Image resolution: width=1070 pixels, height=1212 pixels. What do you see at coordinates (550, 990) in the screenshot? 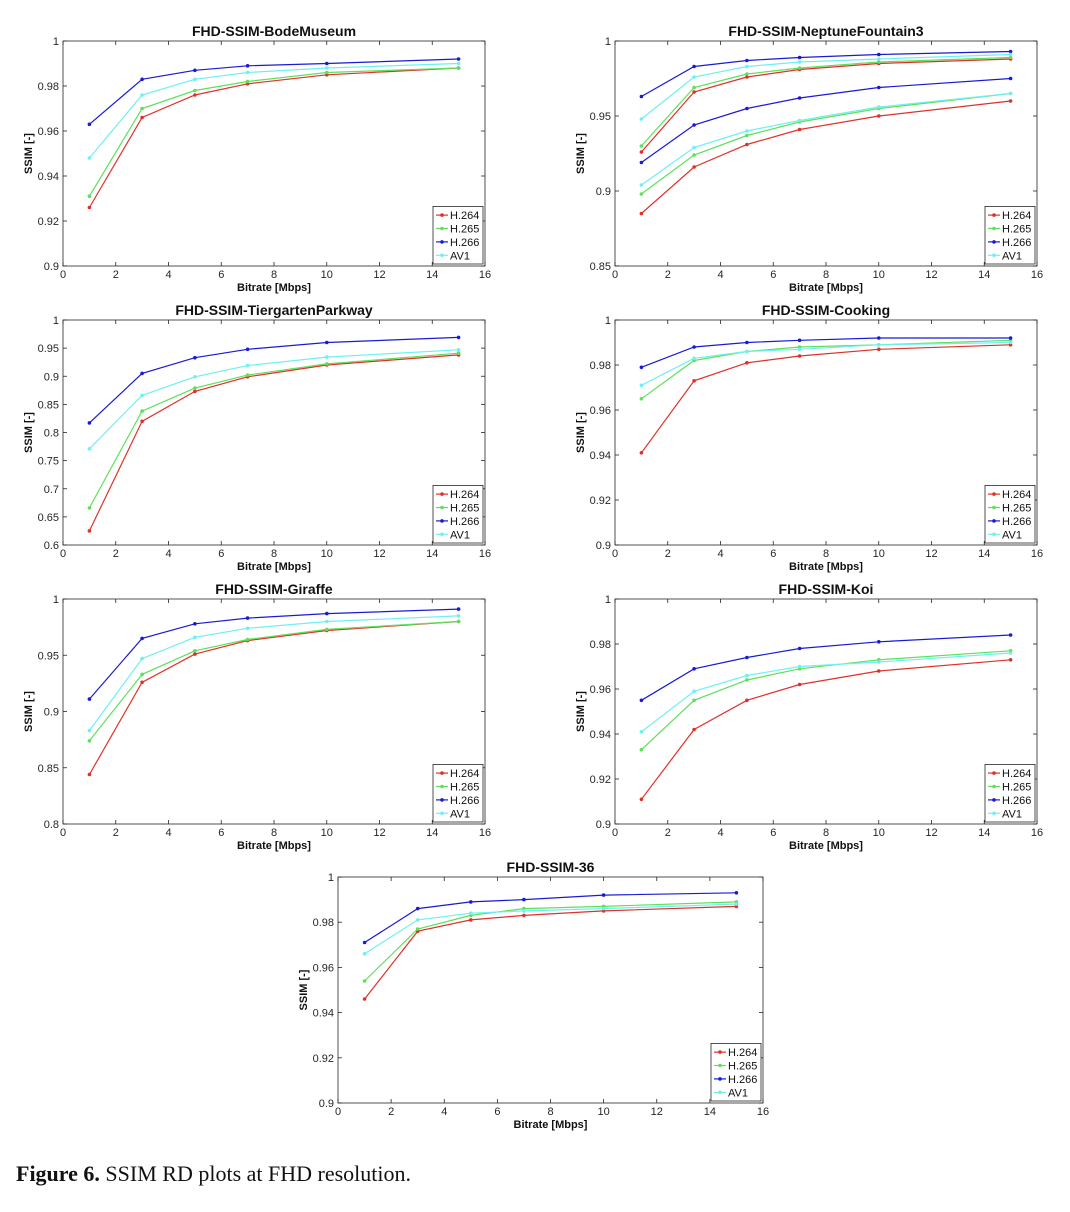
I see `axes-box` at bounding box center [550, 990].